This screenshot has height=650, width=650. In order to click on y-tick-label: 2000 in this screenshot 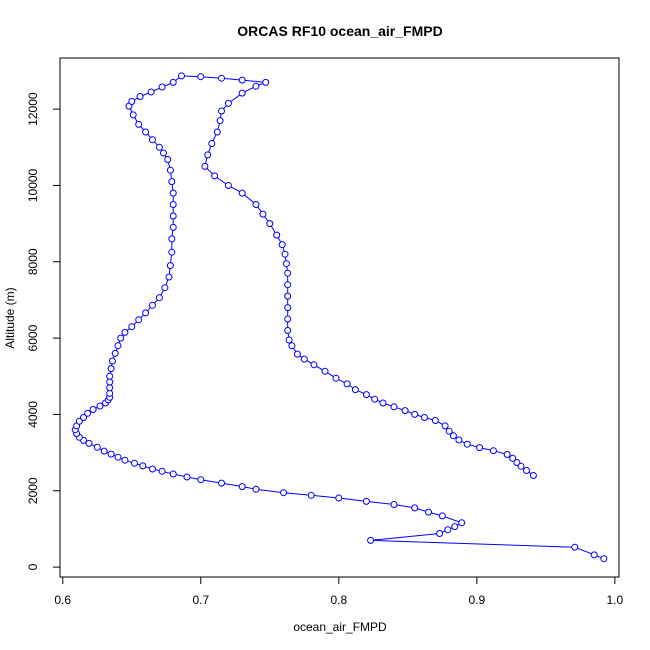, I will do `click(33, 490)`.